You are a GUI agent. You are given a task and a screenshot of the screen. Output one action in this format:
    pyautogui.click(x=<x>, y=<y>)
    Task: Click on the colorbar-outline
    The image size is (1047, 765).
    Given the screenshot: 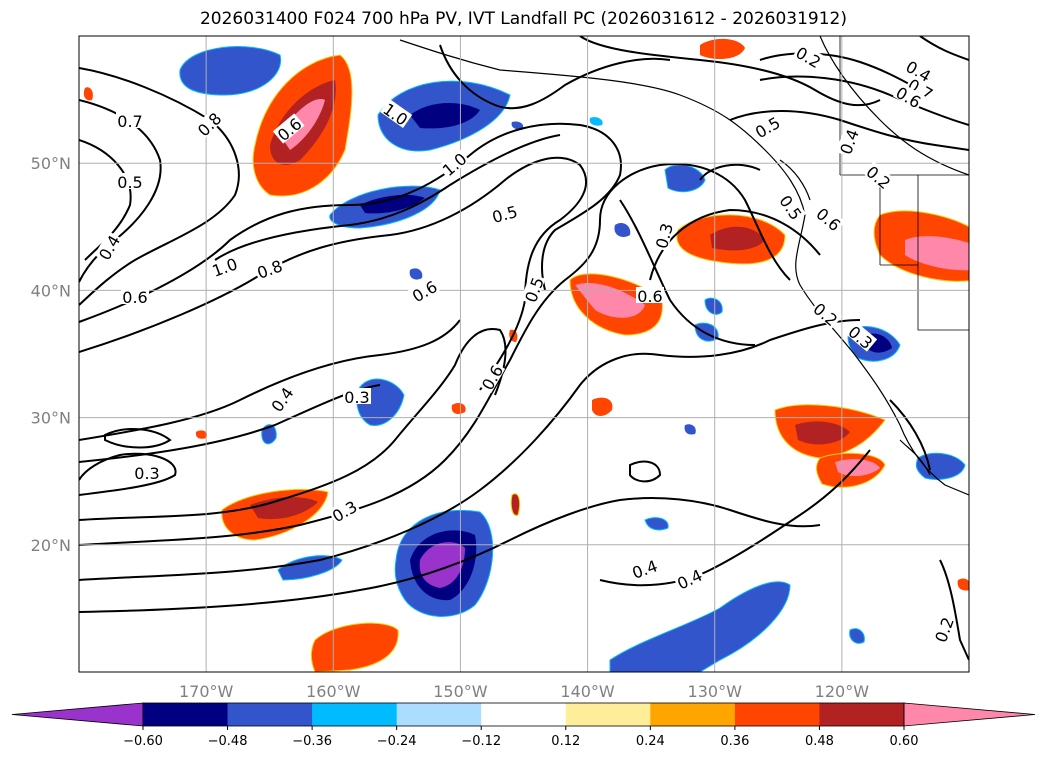 What is the action you would take?
    pyautogui.click(x=523, y=714)
    